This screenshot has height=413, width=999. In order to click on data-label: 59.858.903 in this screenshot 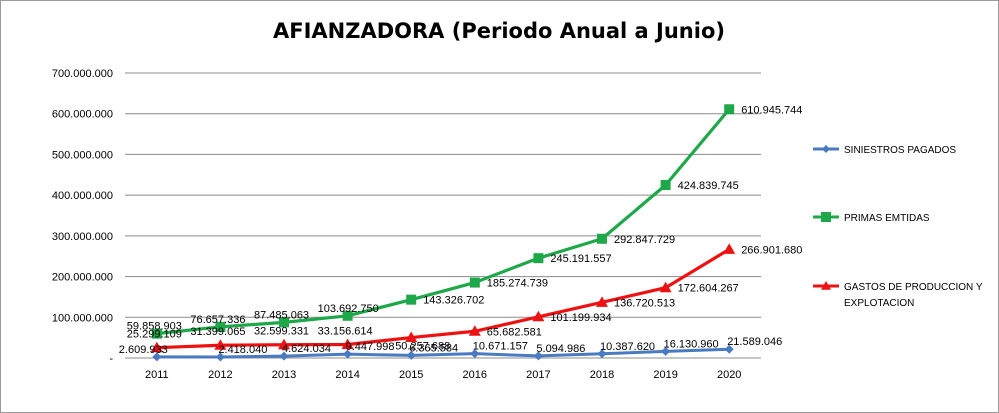, I will do `click(154, 327)`.